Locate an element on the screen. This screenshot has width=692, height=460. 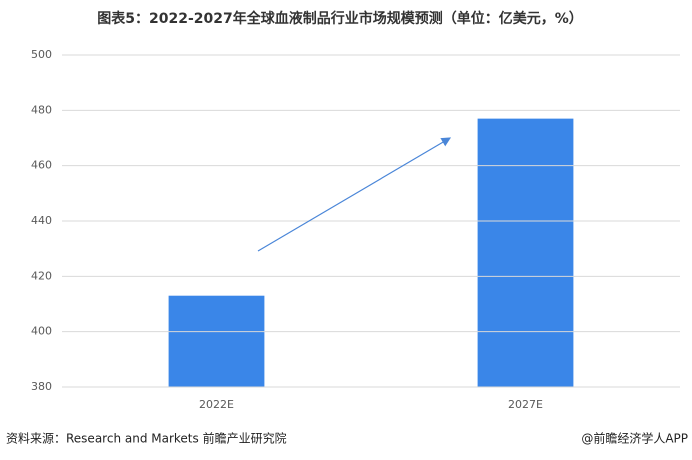
y-tick-label: 440 is located at coordinates (41, 220).